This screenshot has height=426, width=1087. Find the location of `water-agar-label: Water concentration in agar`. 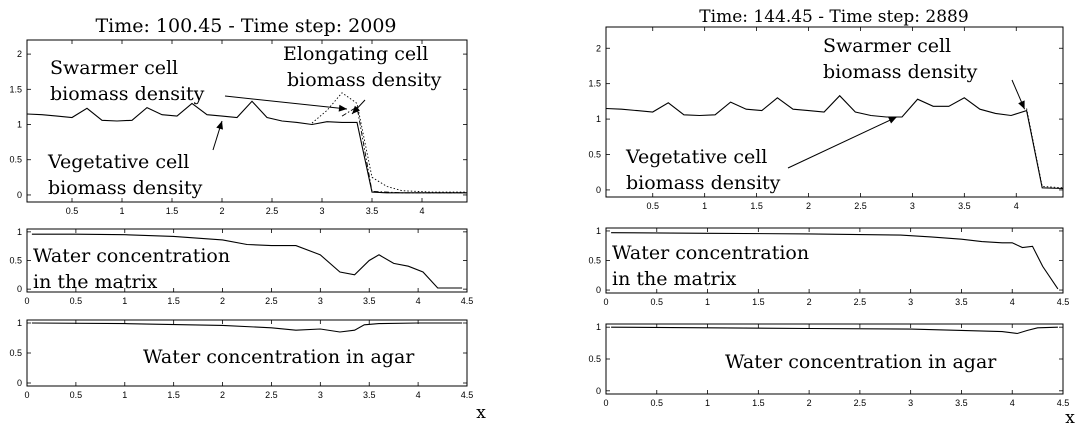

water-agar-label: Water concentration in agar is located at coordinates (279, 357).